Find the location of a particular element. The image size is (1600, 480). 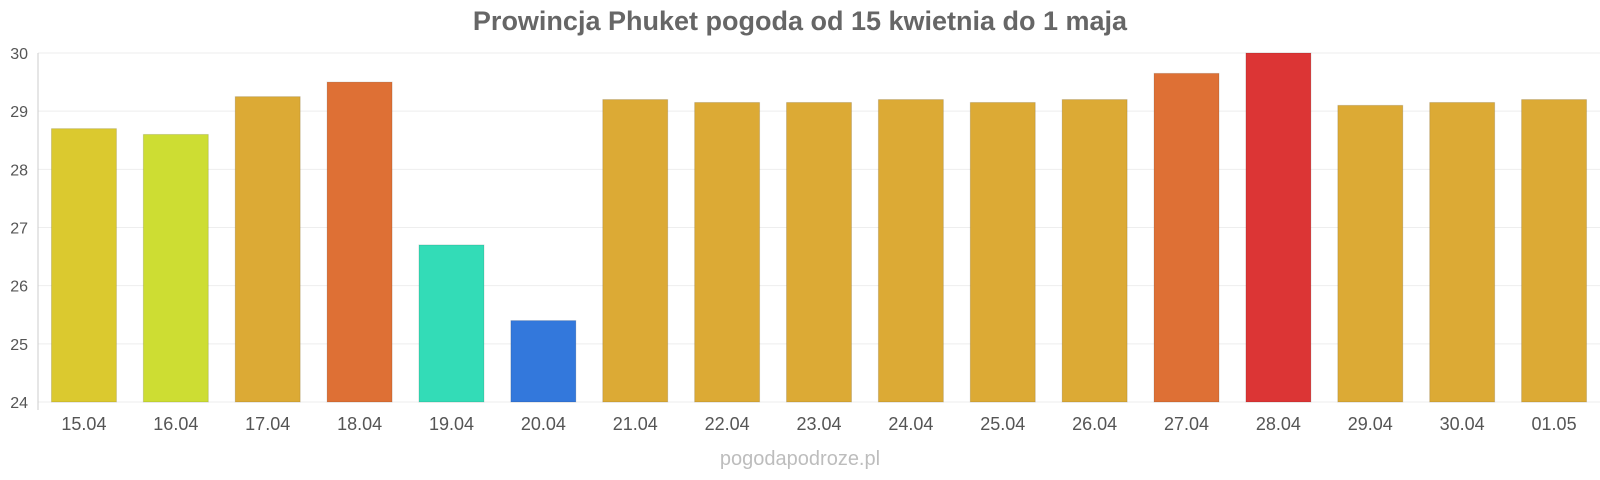

bar-30.04 is located at coordinates (1462, 252).